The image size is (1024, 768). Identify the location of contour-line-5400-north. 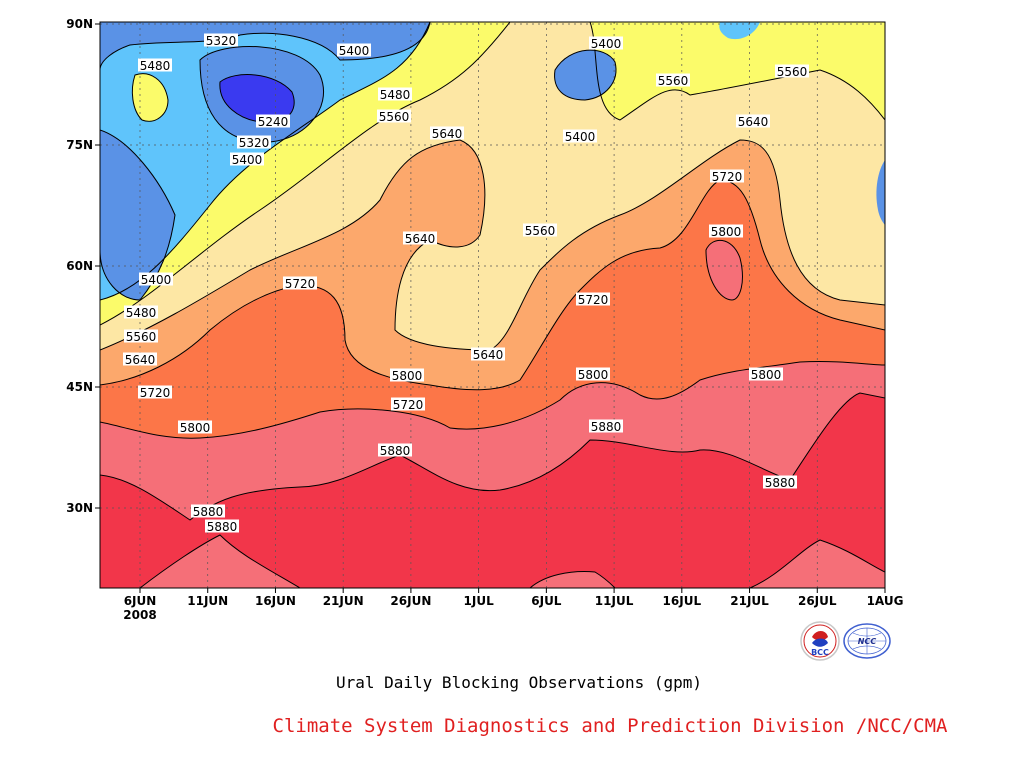
(265, 46).